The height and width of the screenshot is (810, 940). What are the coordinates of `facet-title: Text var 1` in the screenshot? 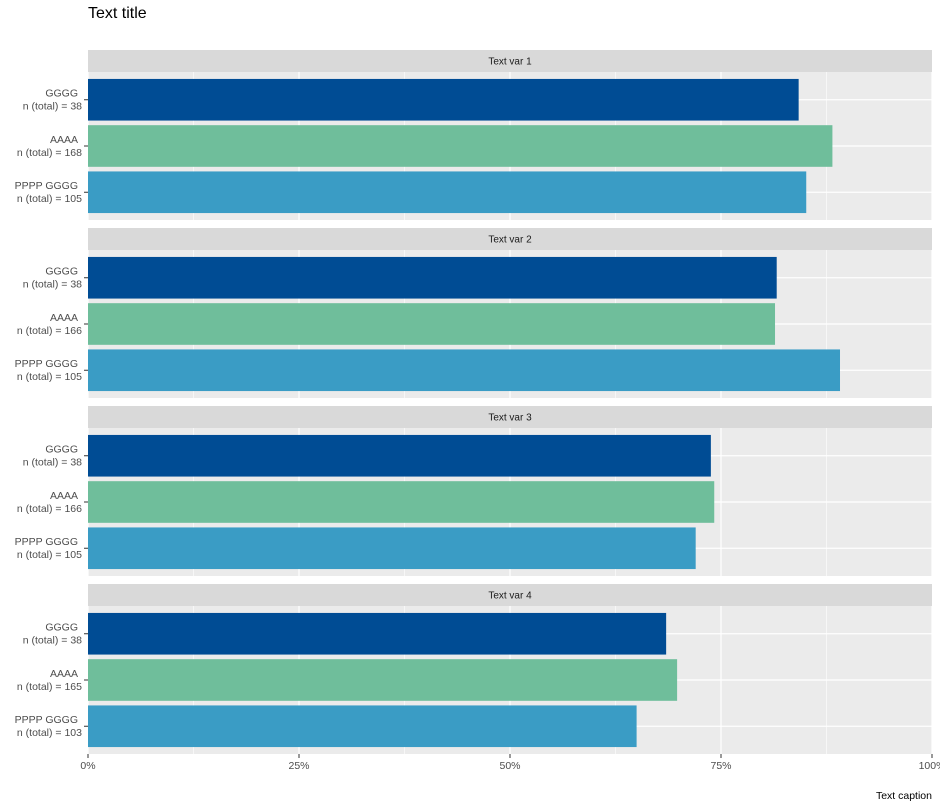 It's located at (510, 62).